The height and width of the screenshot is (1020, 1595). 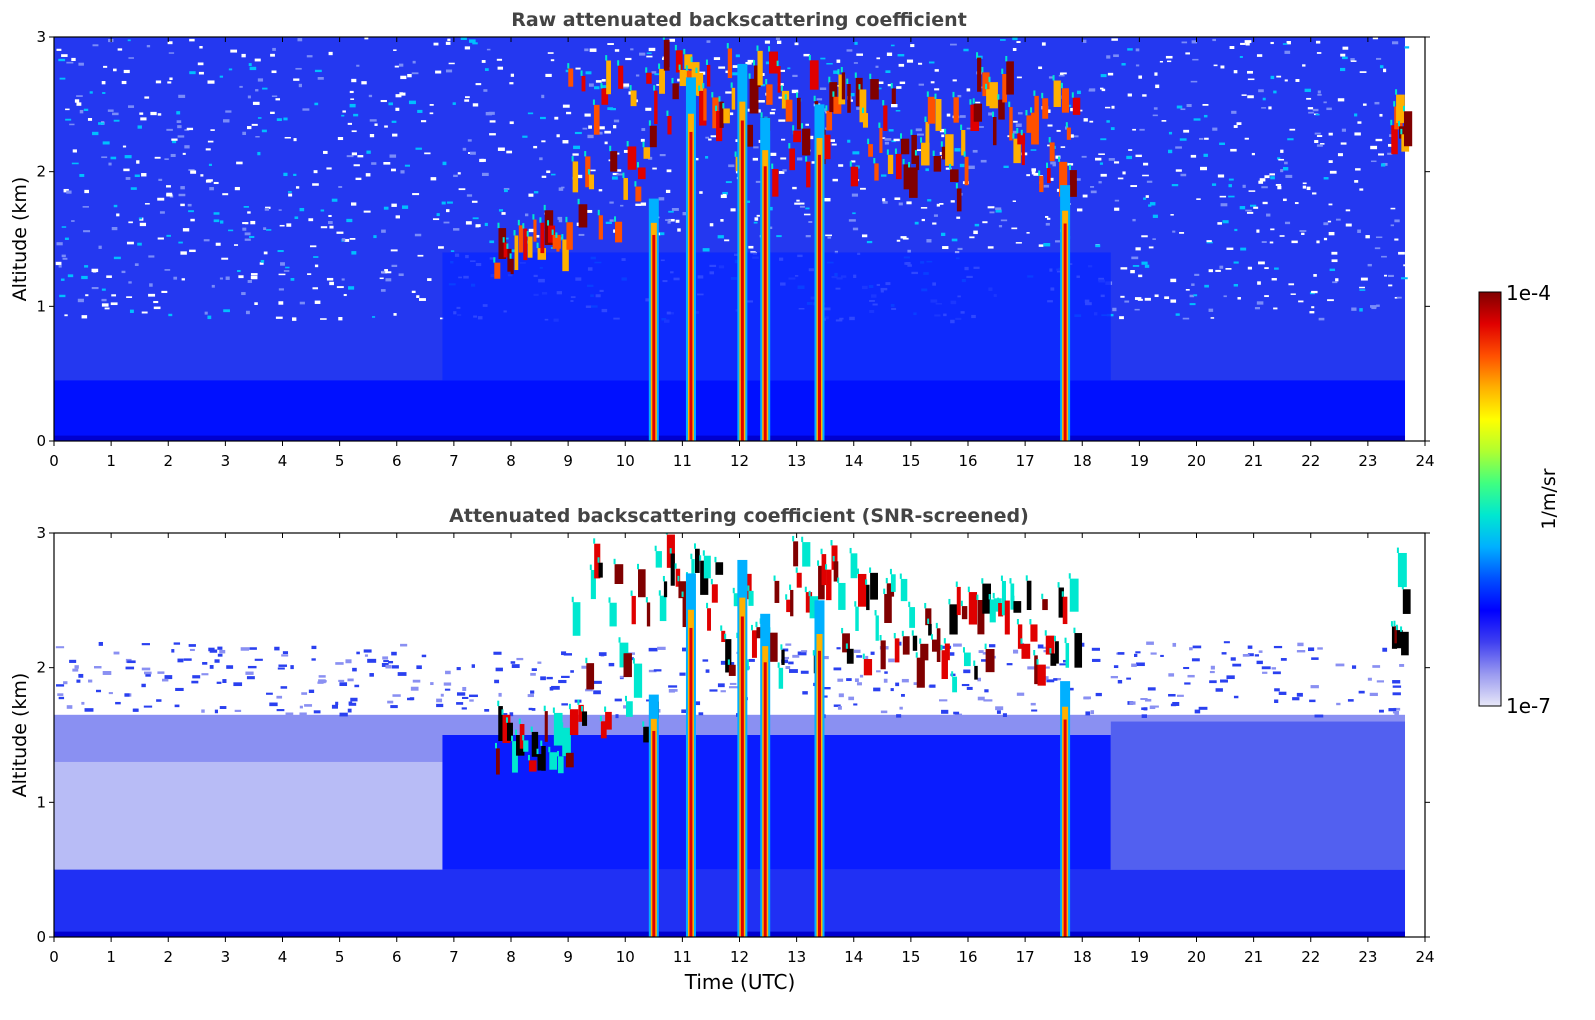 I want to click on surface-band, so click(x=730, y=934).